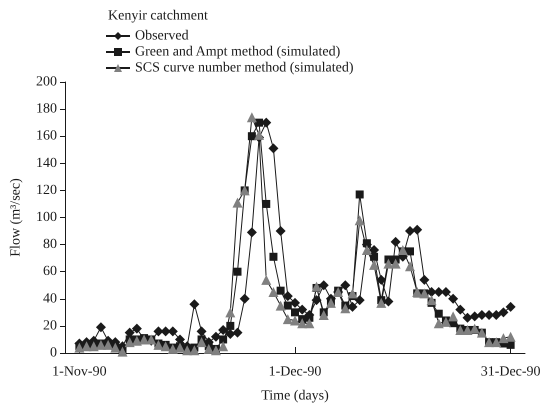 The width and height of the screenshot is (550, 415). I want to click on y-tick-label: 160, so click(46, 136).